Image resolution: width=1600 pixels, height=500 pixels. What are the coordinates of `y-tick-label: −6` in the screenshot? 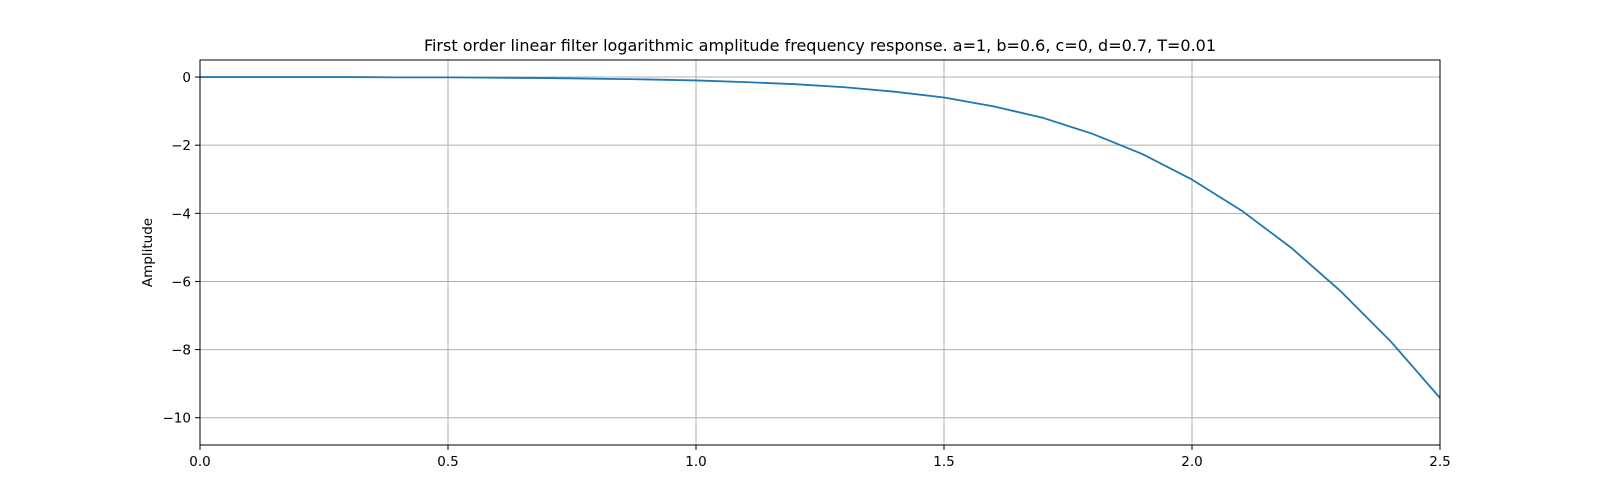 It's located at (181, 282).